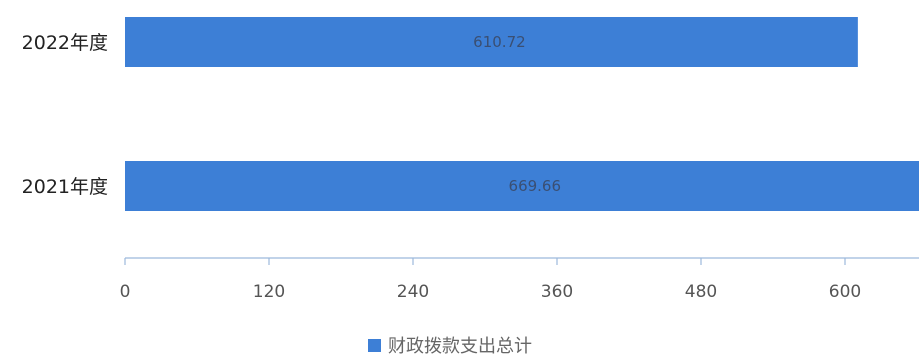 This screenshot has width=919, height=355. Describe the element at coordinates (65, 43) in the screenshot. I see `category-label: 2022年度` at that location.